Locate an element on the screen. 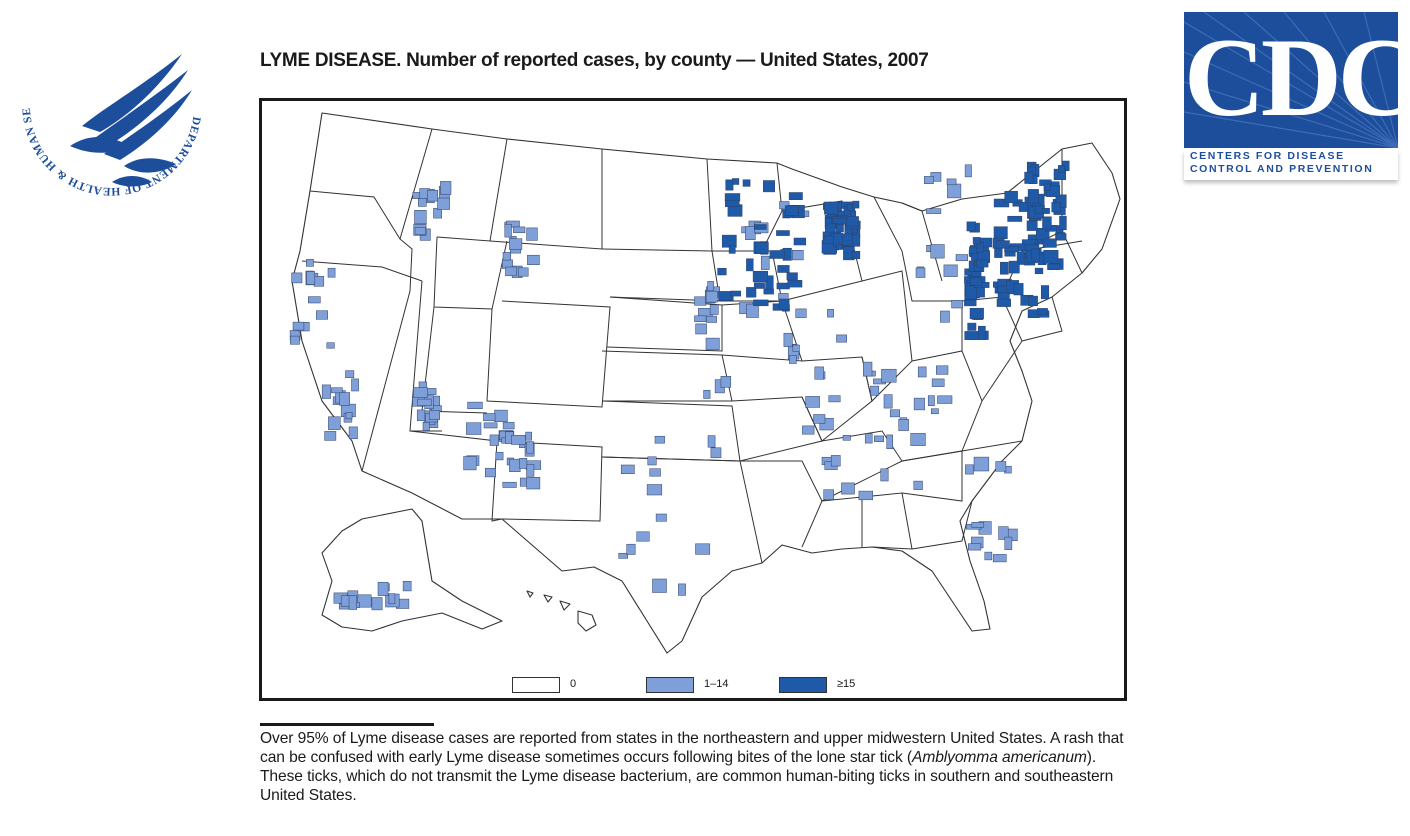 This screenshot has height=836, width=1410. caption-rule is located at coordinates (347, 724).